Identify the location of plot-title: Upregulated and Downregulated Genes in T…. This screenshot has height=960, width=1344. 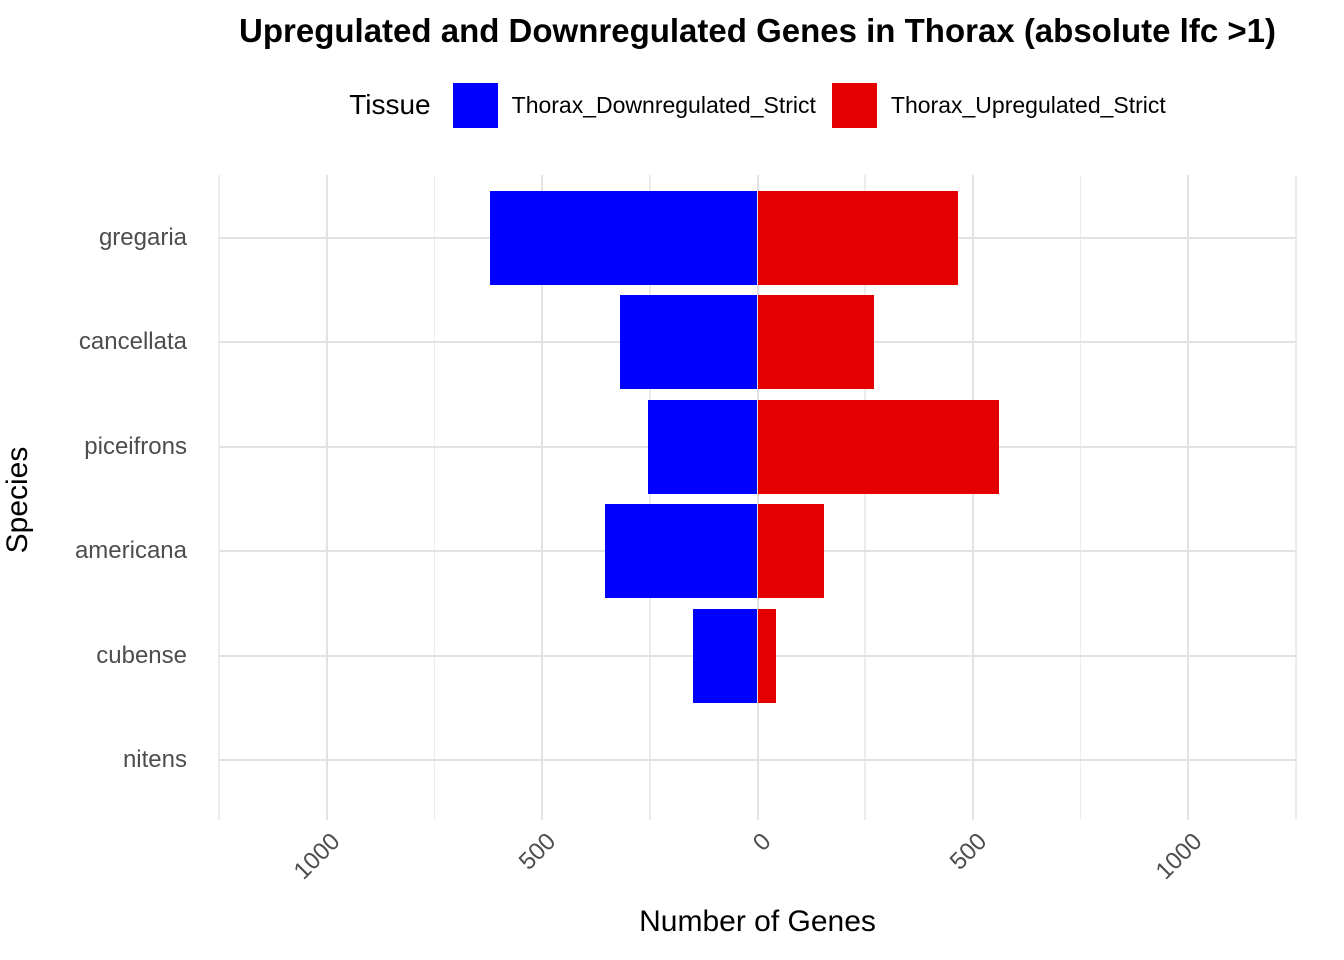
(757, 30).